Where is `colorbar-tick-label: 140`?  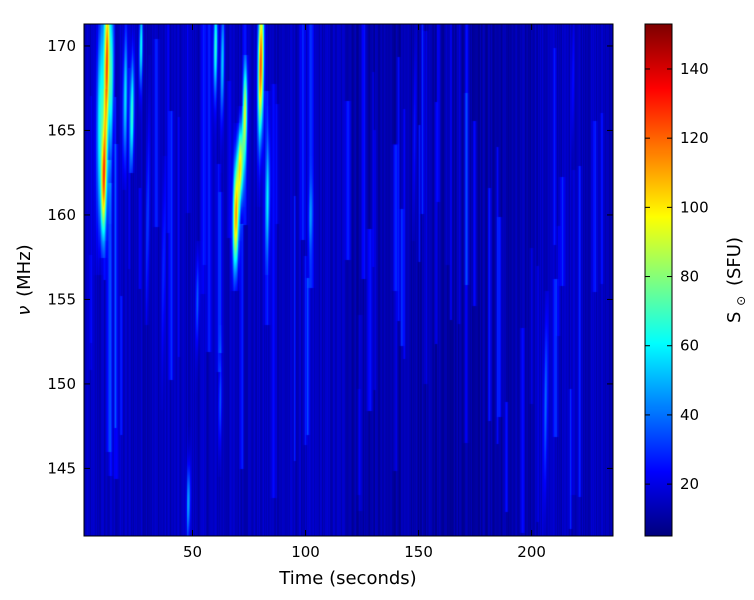
colorbar-tick-label: 140 is located at coordinates (694, 69).